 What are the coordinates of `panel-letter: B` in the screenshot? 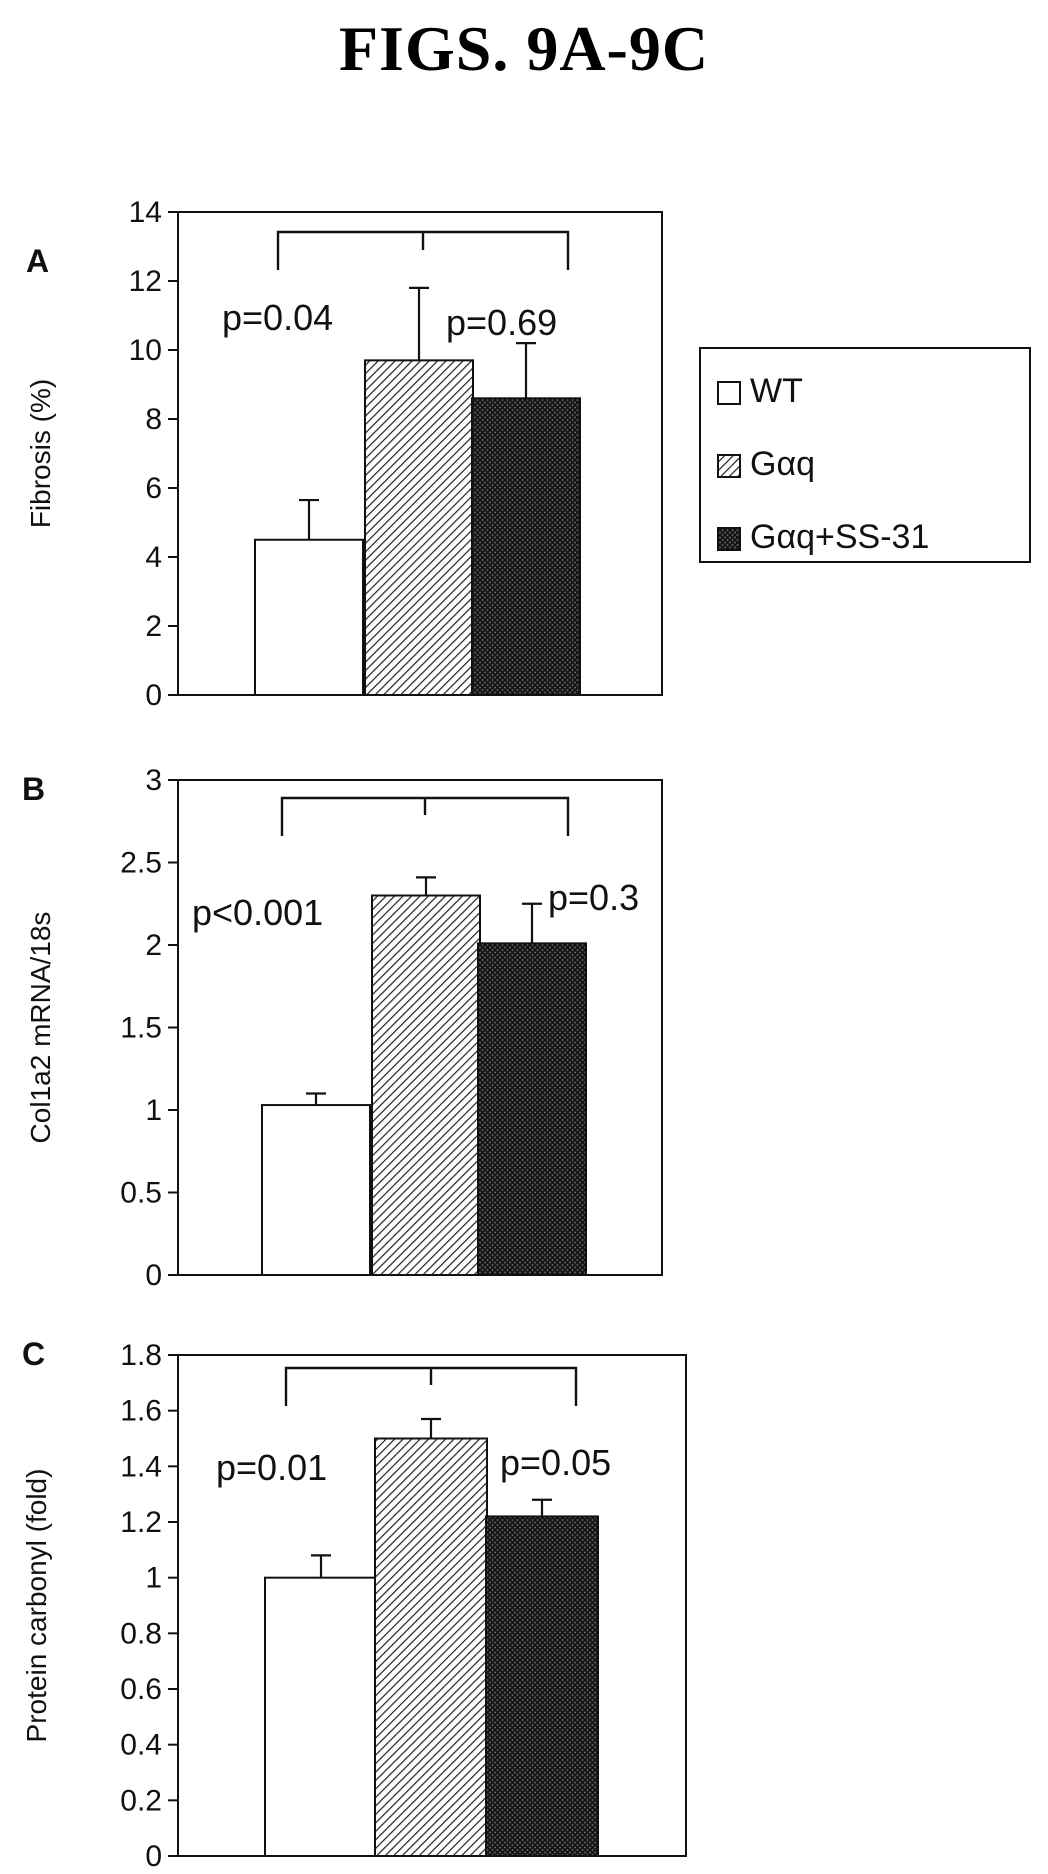 It's located at (33, 789).